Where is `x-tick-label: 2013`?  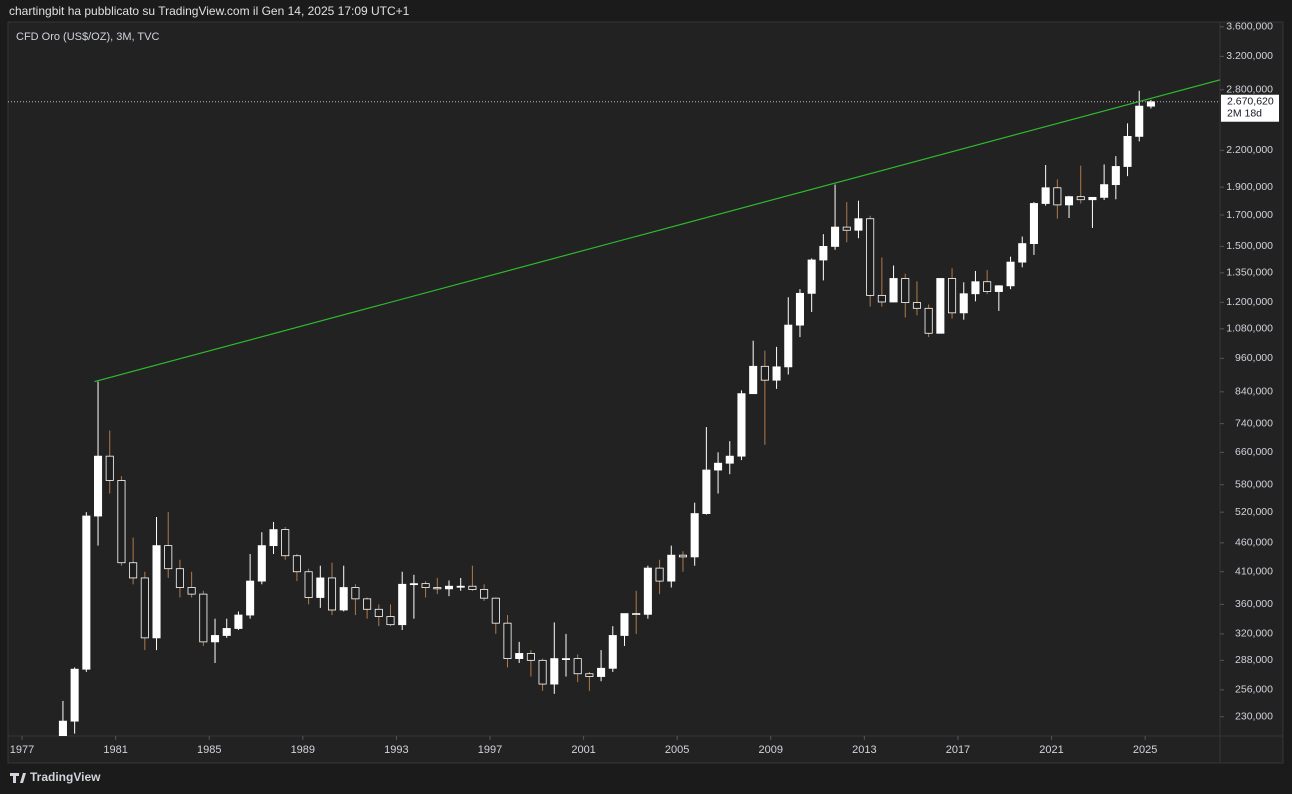 x-tick-label: 2013 is located at coordinates (864, 750).